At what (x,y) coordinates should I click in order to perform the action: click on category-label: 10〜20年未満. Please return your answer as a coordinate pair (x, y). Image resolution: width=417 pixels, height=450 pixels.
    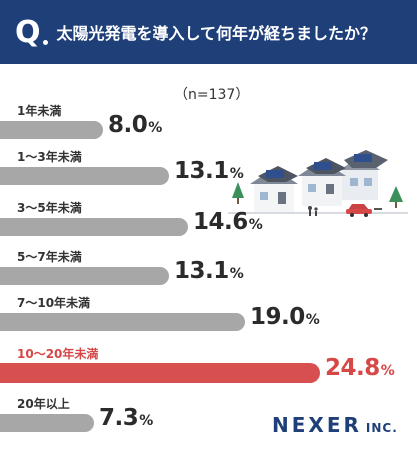
    Looking at the image, I should click on (58, 354).